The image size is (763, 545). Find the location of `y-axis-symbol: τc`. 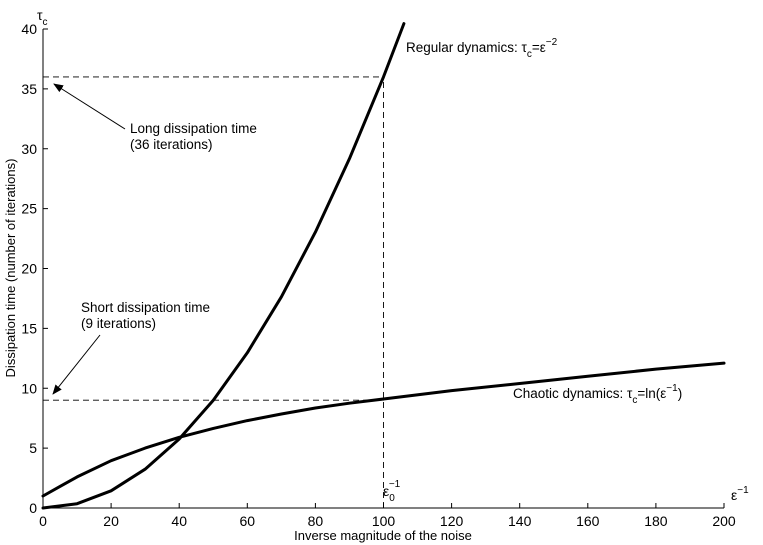

y-axis-symbol: τc is located at coordinates (42, 17).